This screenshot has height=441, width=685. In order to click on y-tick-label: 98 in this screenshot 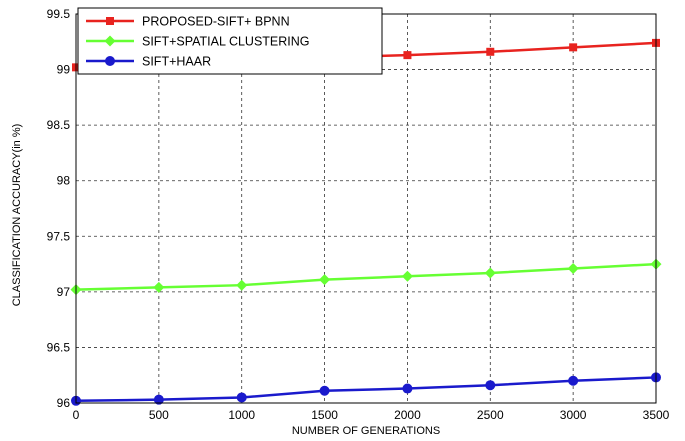, I will do `click(64, 181)`.